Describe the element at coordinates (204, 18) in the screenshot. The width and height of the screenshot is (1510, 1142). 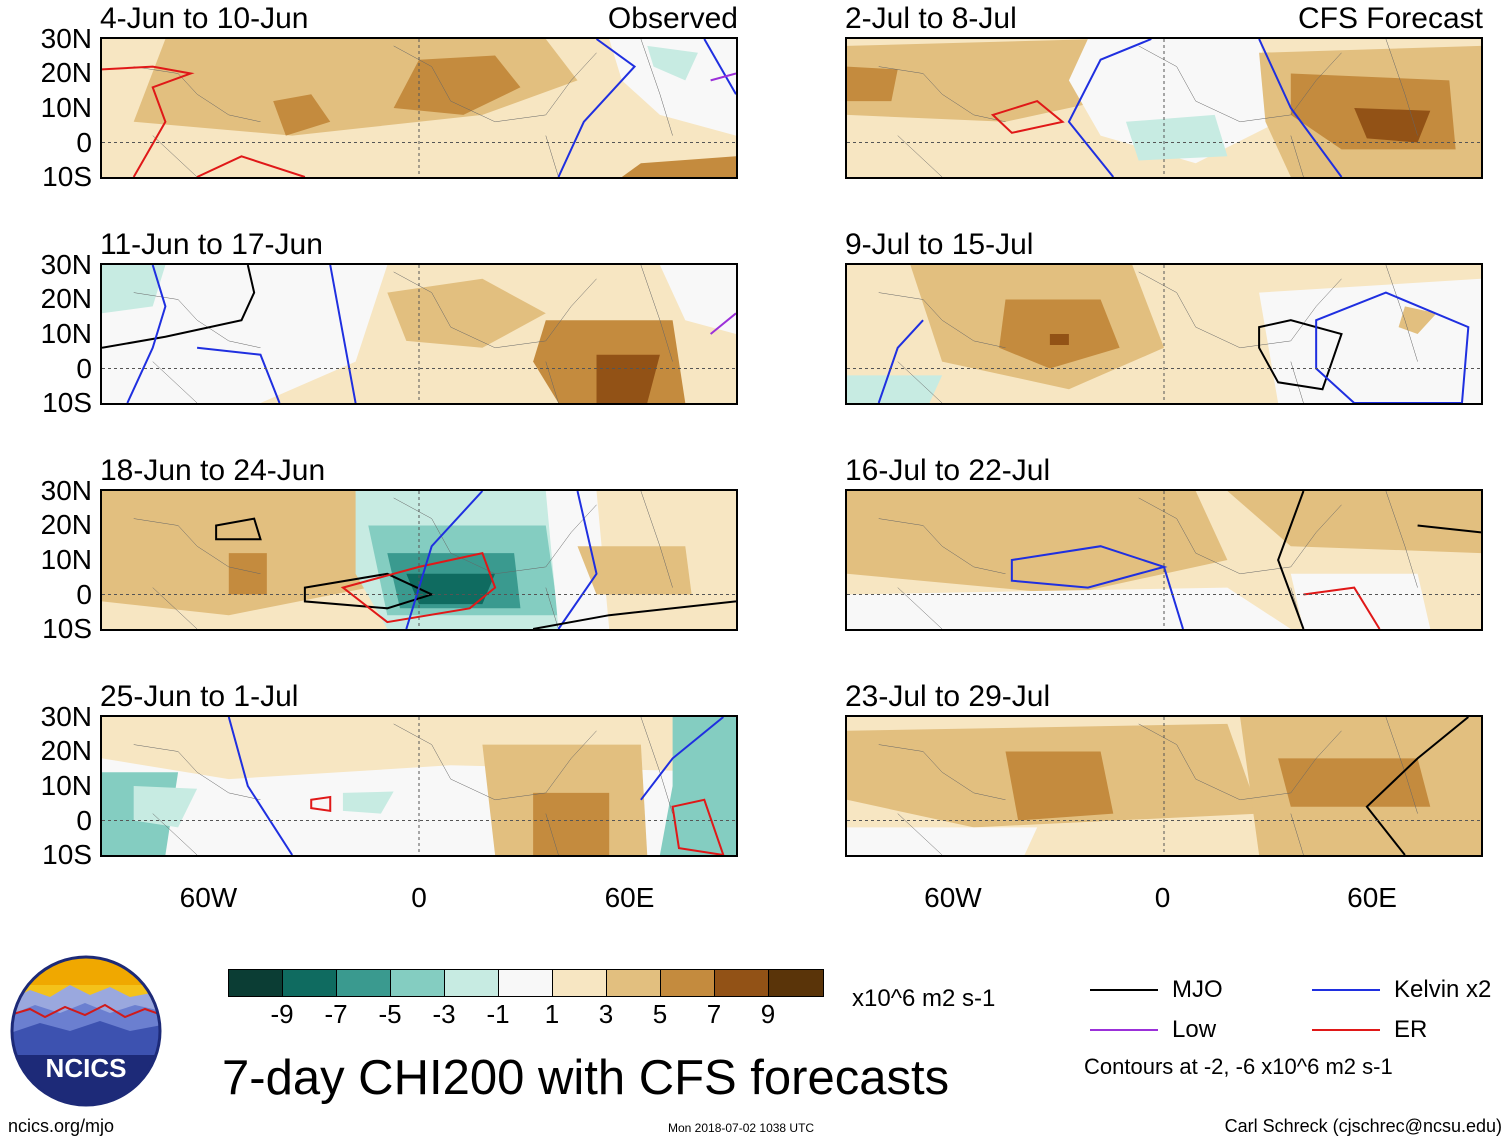
I see `panel-title-0: 4-Jun to 10-Jun` at that location.